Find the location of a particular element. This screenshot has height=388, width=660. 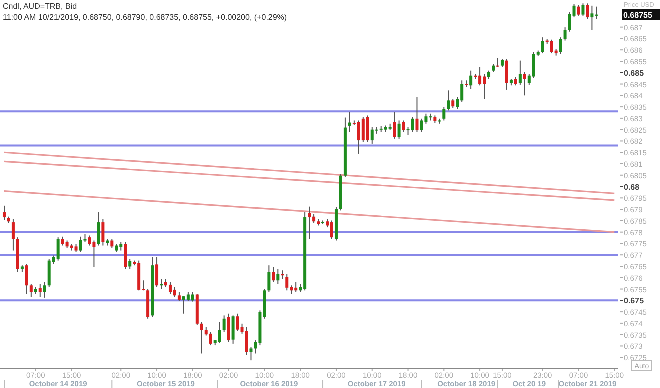

y-tick-label: 0.68 is located at coordinates (632, 187).